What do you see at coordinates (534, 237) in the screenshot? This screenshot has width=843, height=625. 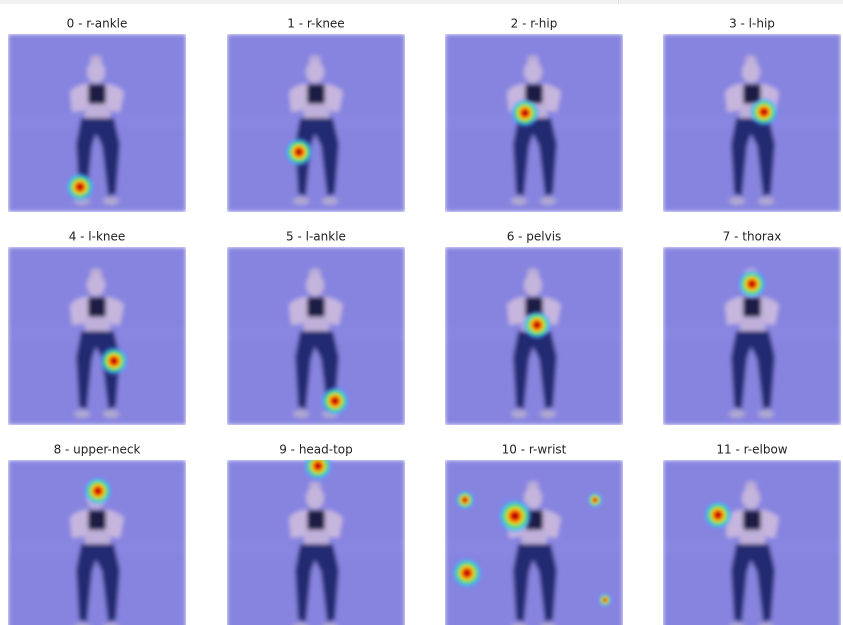 I see `panel-title: 6 - pelvis` at bounding box center [534, 237].